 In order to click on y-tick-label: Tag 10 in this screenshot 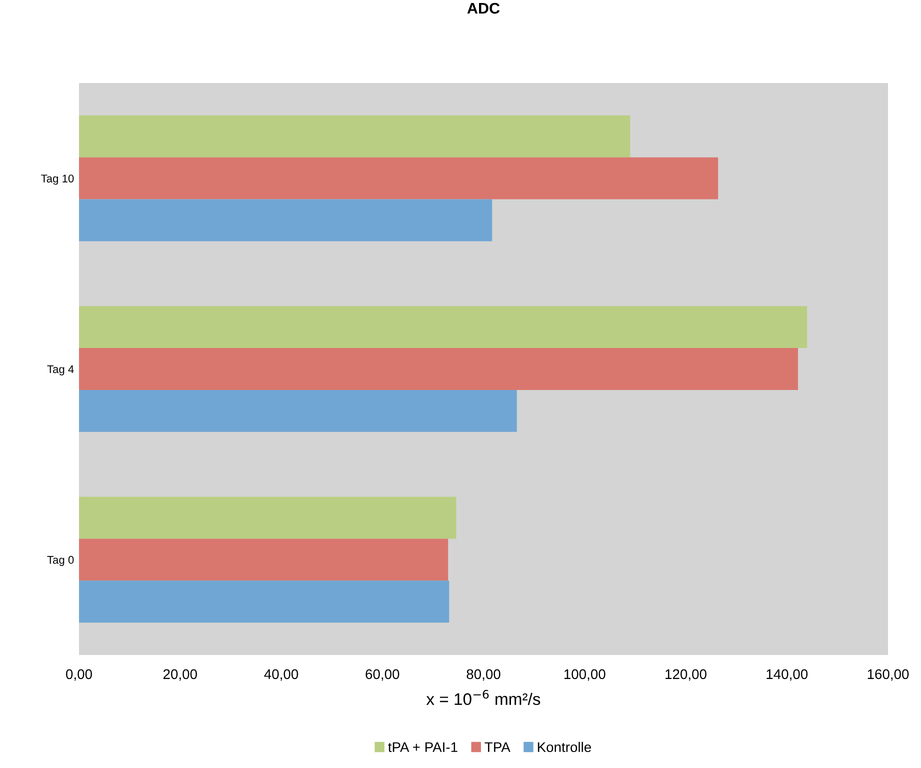, I will do `click(57, 179)`.